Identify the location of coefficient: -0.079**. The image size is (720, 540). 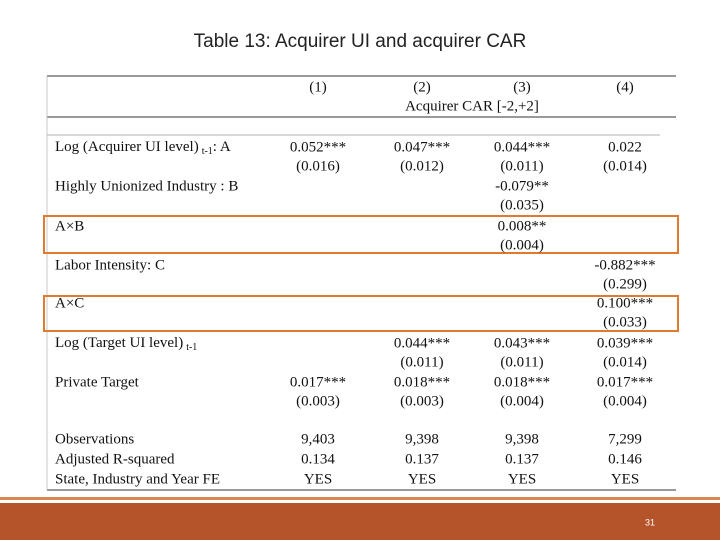
(522, 186).